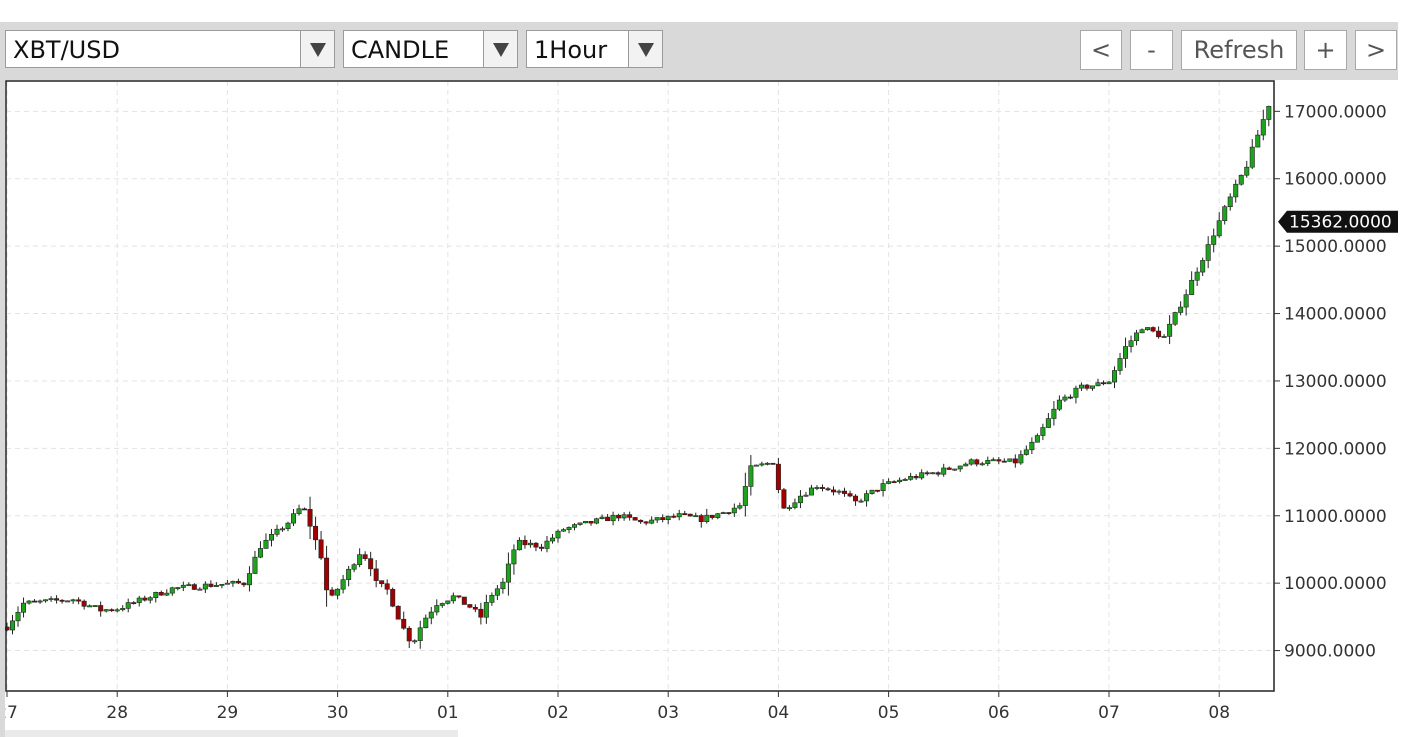 The image size is (1411, 737). I want to click on y-tick-label: 9000.0000, so click(1330, 652).